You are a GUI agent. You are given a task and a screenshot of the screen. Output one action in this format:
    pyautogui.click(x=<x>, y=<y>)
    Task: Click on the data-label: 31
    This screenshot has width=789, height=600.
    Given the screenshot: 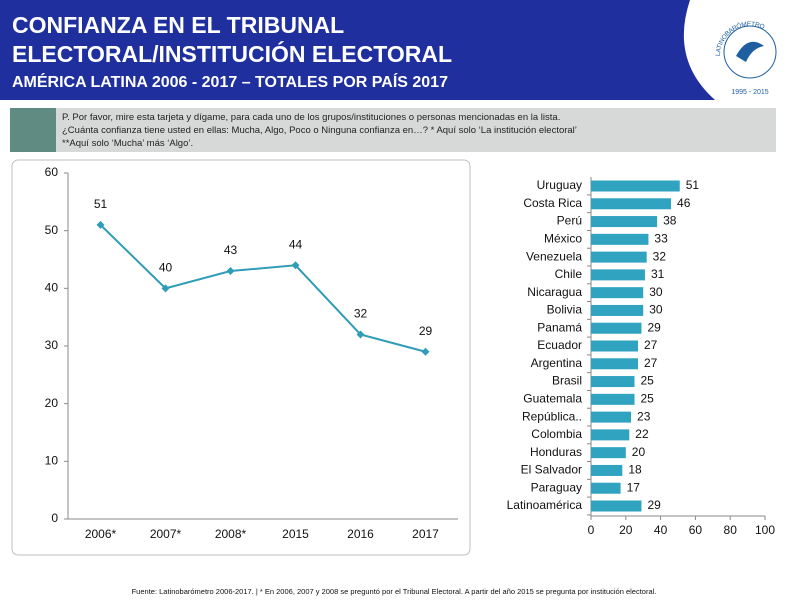 What is the action you would take?
    pyautogui.click(x=658, y=274)
    